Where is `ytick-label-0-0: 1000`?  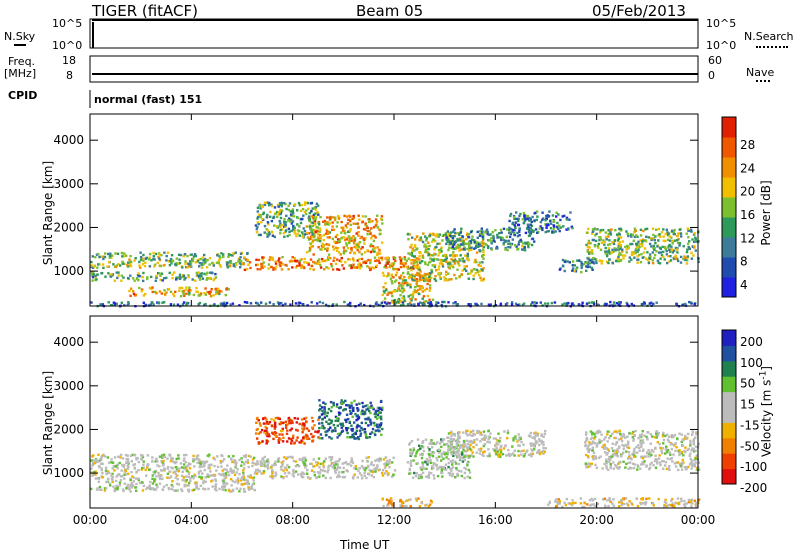
ytick-label-0-0: 1000 is located at coordinates (68, 271).